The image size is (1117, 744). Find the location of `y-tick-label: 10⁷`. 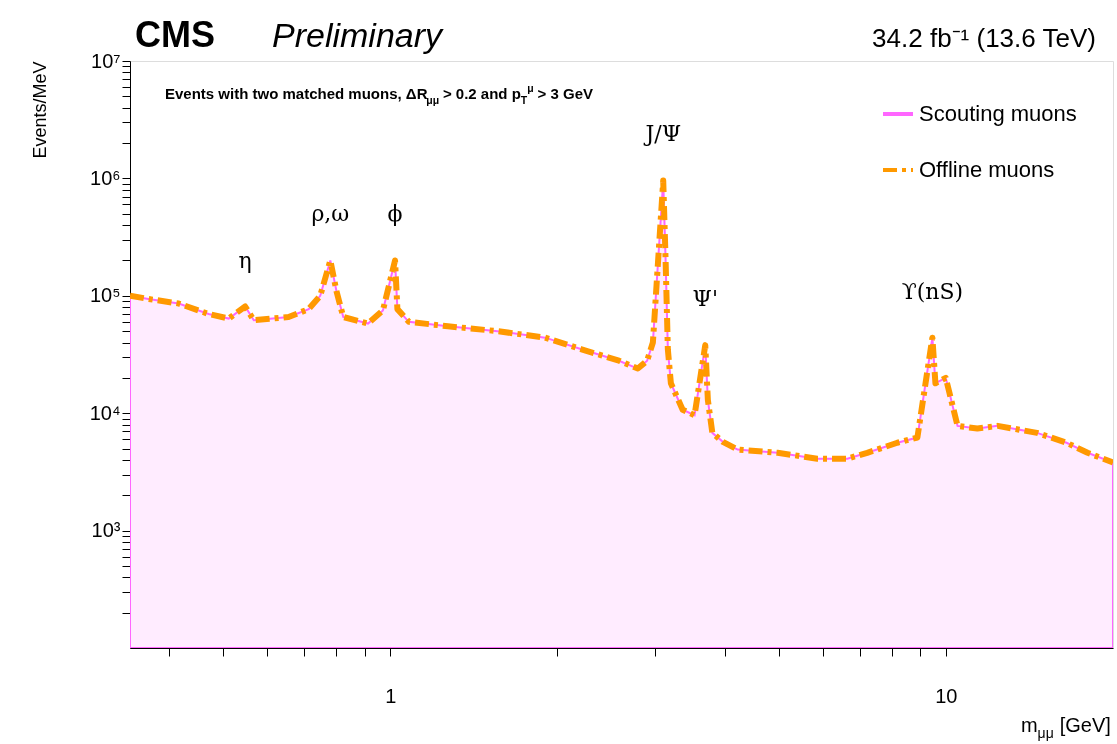

y-tick-label: 10⁷ is located at coordinates (106, 60).